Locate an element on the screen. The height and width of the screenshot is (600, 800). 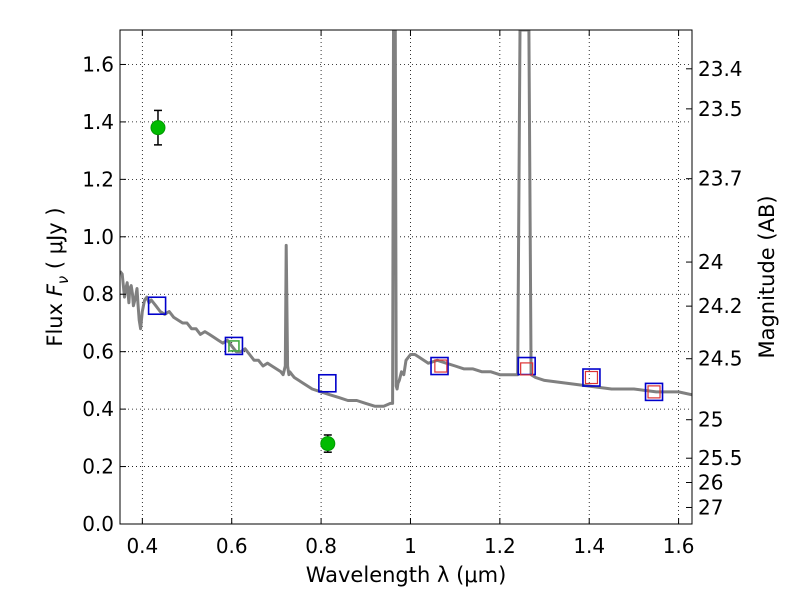
y-tick-label: 1.6 is located at coordinates (98, 64).